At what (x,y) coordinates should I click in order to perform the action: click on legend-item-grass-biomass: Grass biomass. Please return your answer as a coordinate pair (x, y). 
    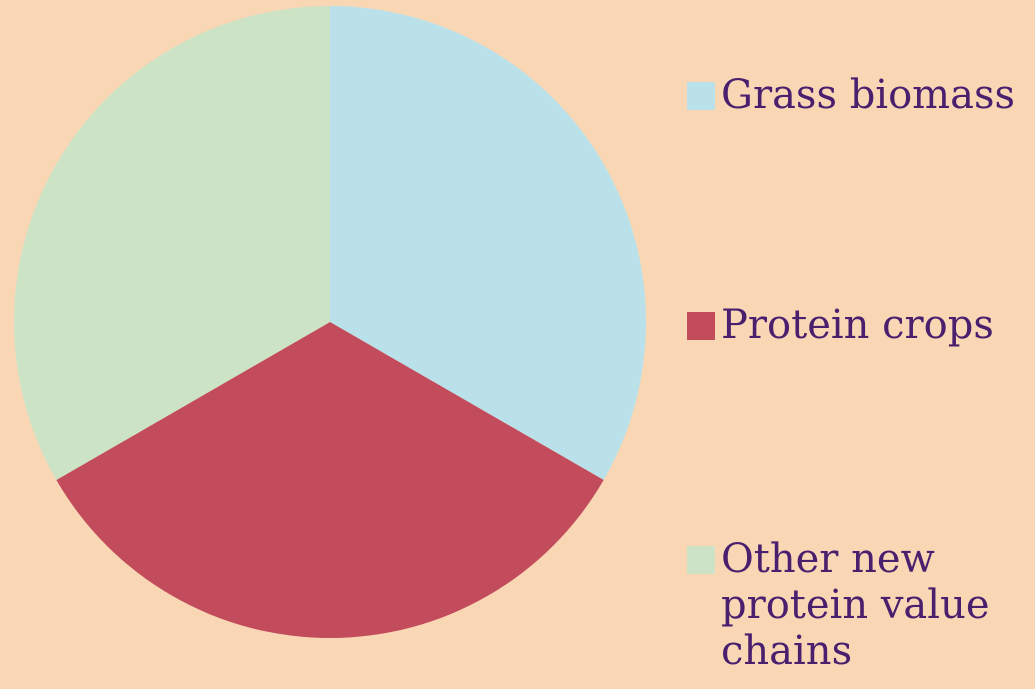
    Looking at the image, I should click on (854, 95).